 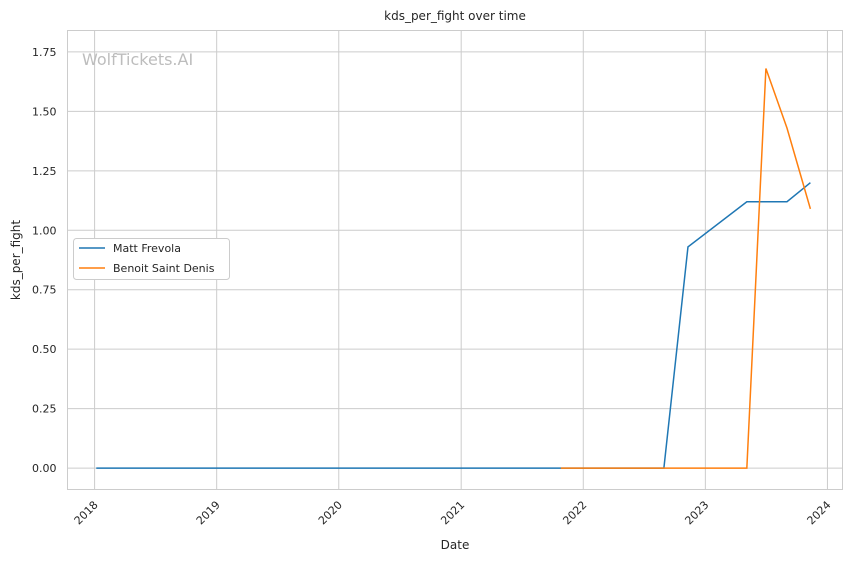 I want to click on x-tick-label: 2022, so click(x=574, y=512).